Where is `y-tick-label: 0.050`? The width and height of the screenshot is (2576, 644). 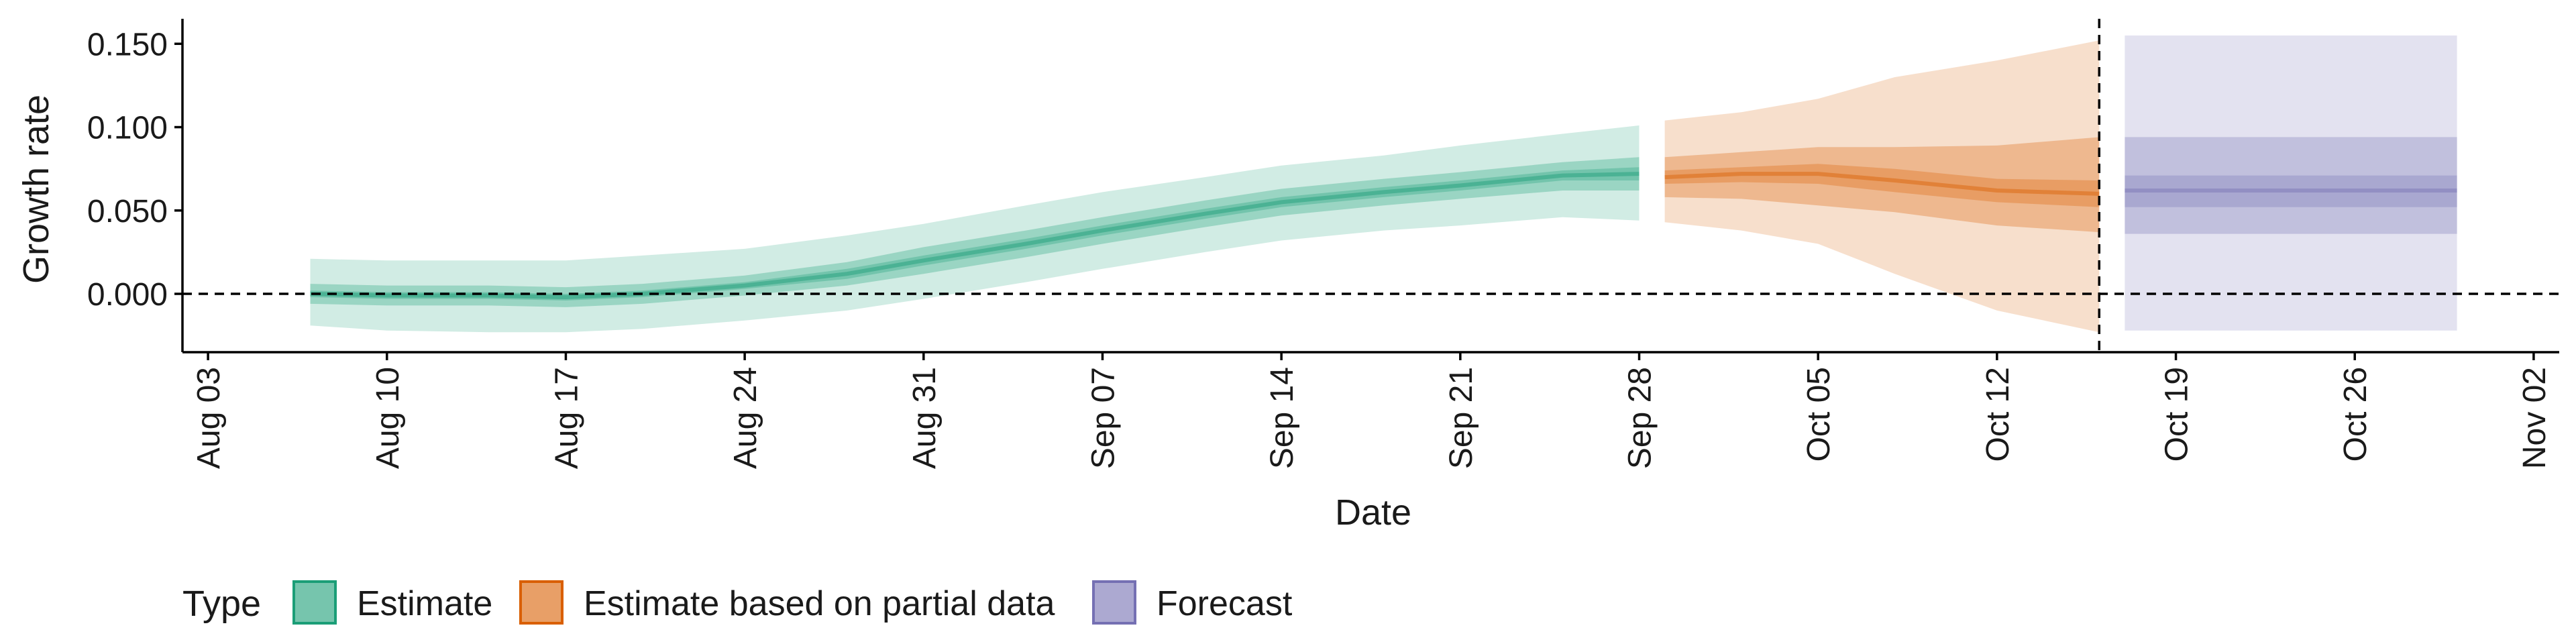 y-tick-label: 0.050 is located at coordinates (127, 211).